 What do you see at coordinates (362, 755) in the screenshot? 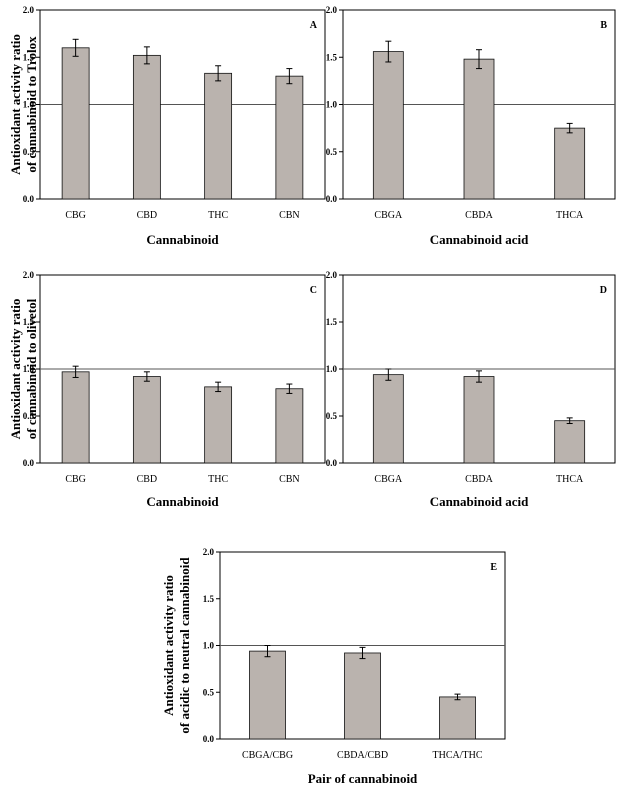
I see `category-label: CBDA/CBD` at bounding box center [362, 755].